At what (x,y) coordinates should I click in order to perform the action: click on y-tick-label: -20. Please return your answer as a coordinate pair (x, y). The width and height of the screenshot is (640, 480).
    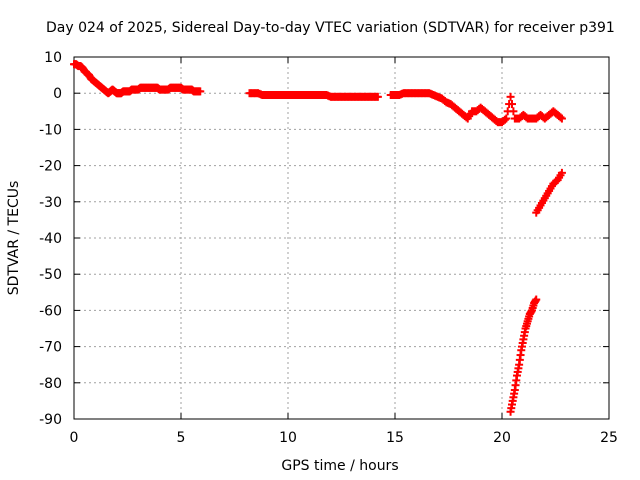
    Looking at the image, I should click on (50, 167).